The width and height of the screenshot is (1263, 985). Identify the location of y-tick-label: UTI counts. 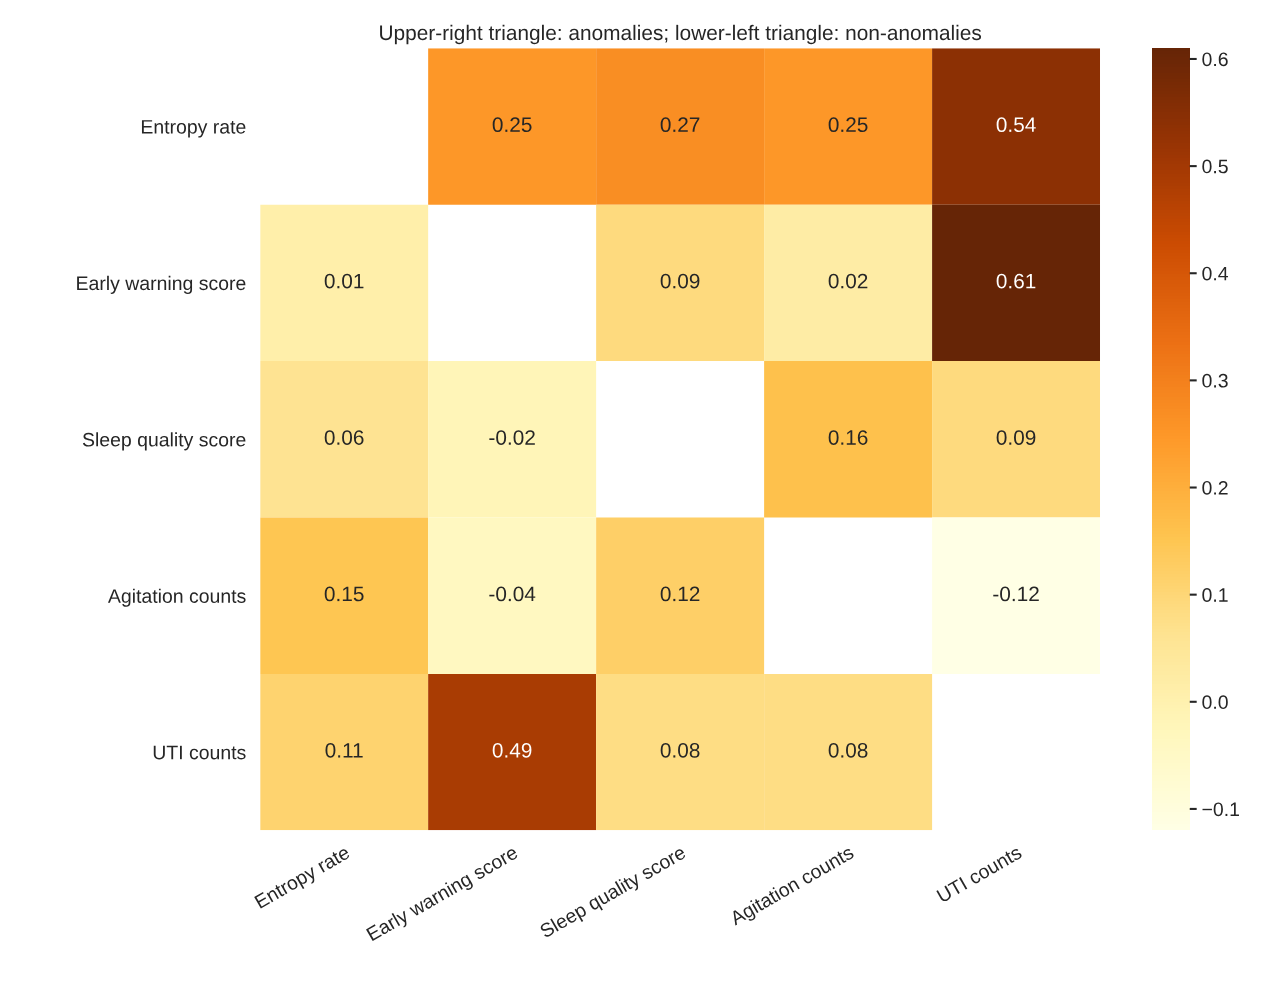
(199, 752).